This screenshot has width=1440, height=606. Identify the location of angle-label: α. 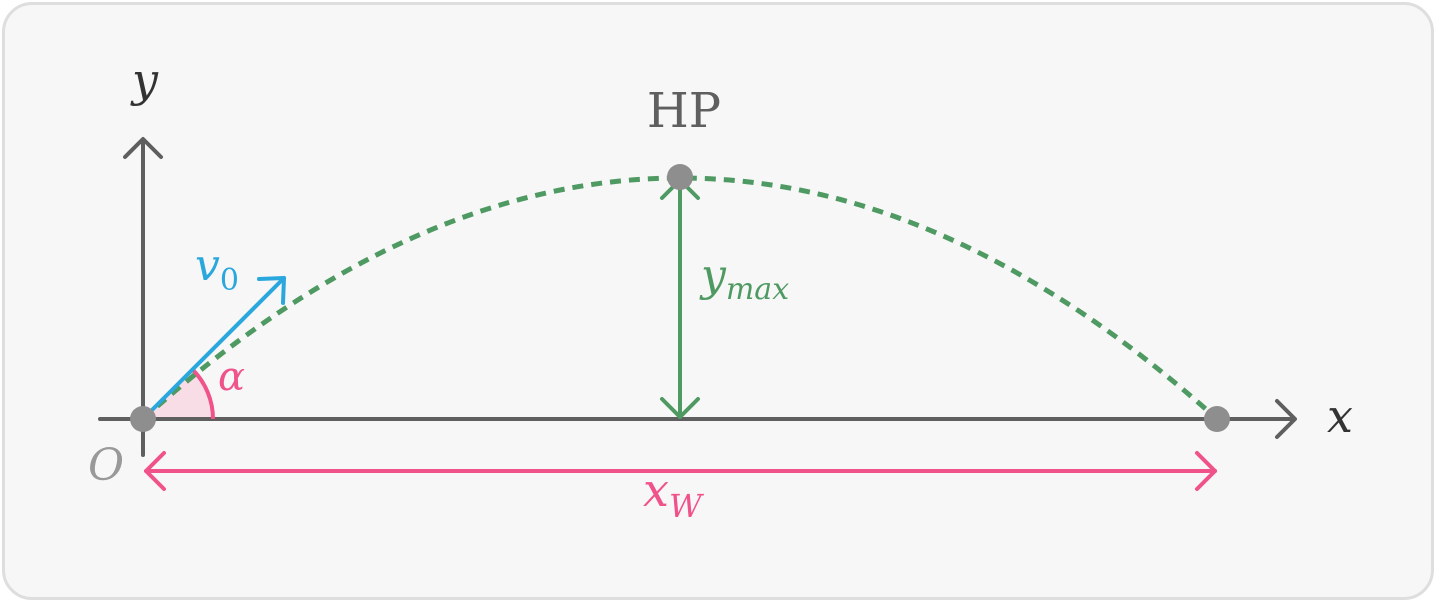
(231, 377).